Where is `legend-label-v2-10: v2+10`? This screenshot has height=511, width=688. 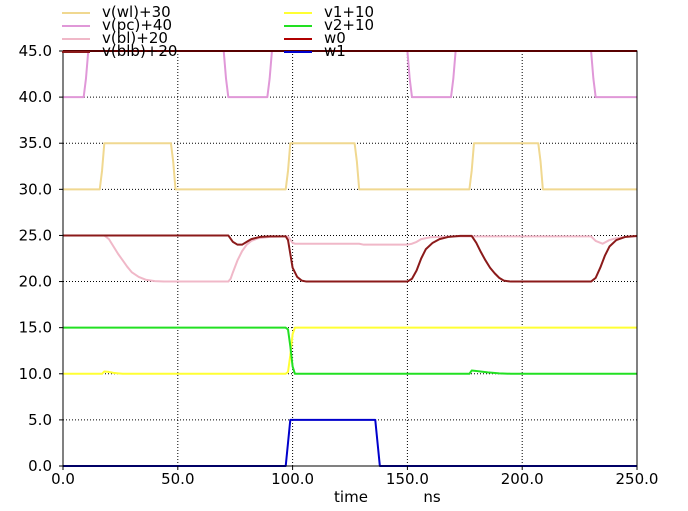
legend-label-v2-10: v2+10 is located at coordinates (349, 25).